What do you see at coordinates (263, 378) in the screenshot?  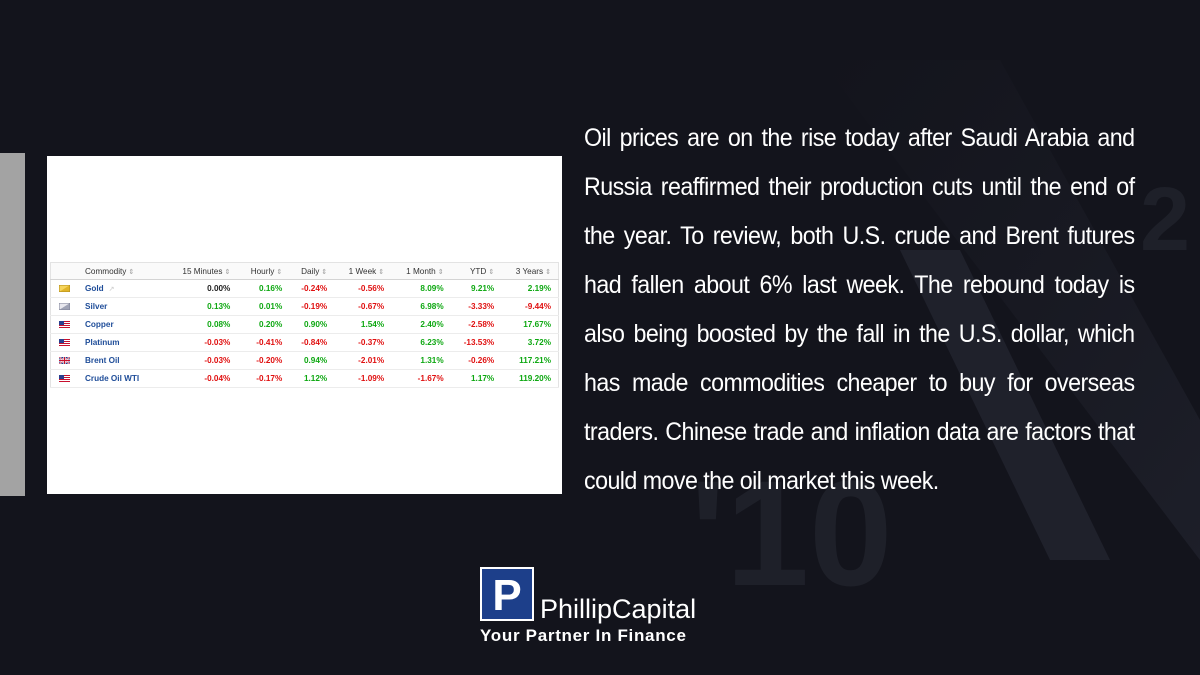 I see `value-cell: -0.17%` at bounding box center [263, 378].